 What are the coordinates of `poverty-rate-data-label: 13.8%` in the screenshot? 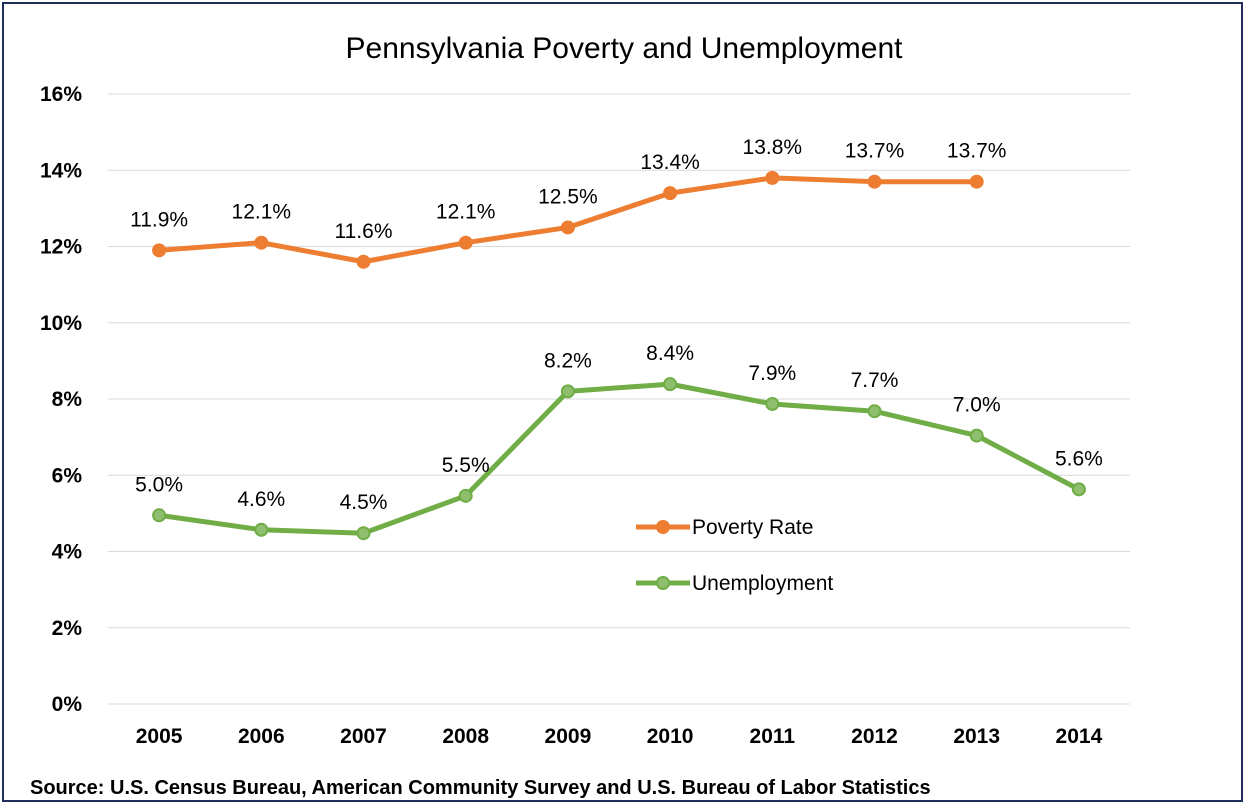 It's located at (773, 147).